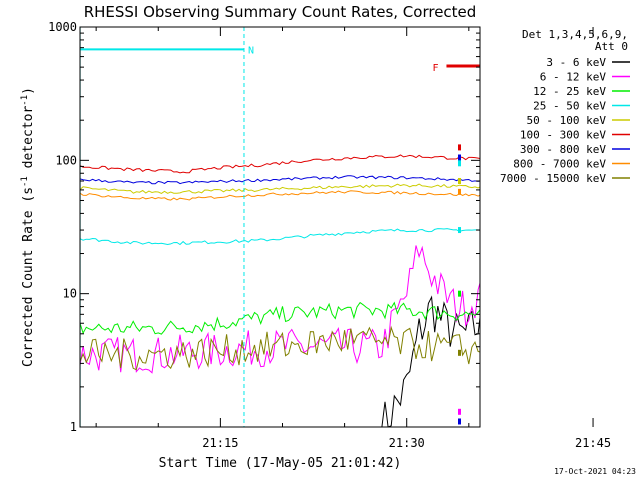  I want to click on y-axis-label-part: Corrected Count Rate (s, so click(28, 277).